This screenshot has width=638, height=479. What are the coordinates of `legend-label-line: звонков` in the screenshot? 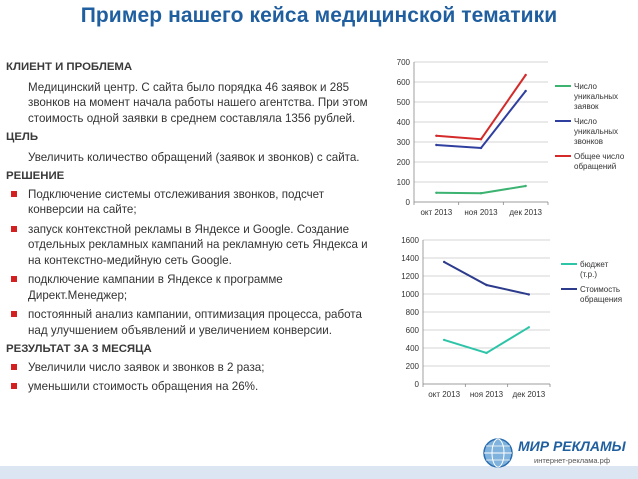 It's located at (588, 141).